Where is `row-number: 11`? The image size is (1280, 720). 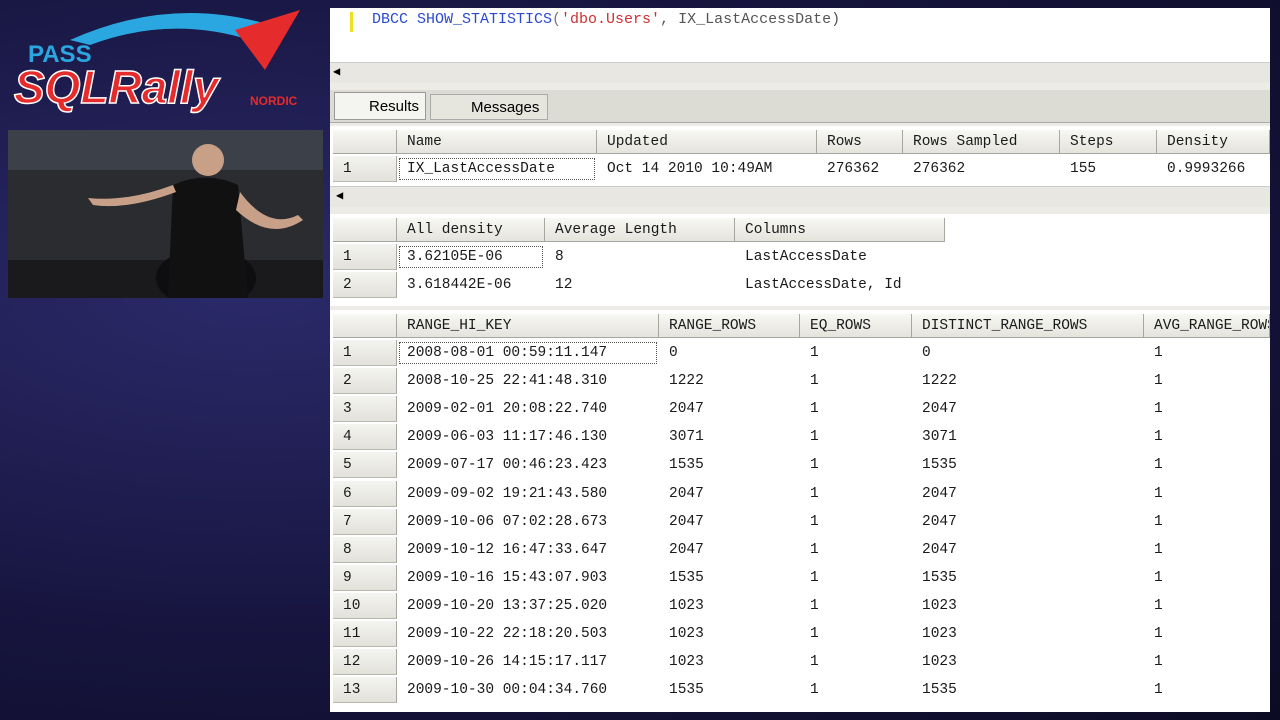
row-number: 11 is located at coordinates (365, 634).